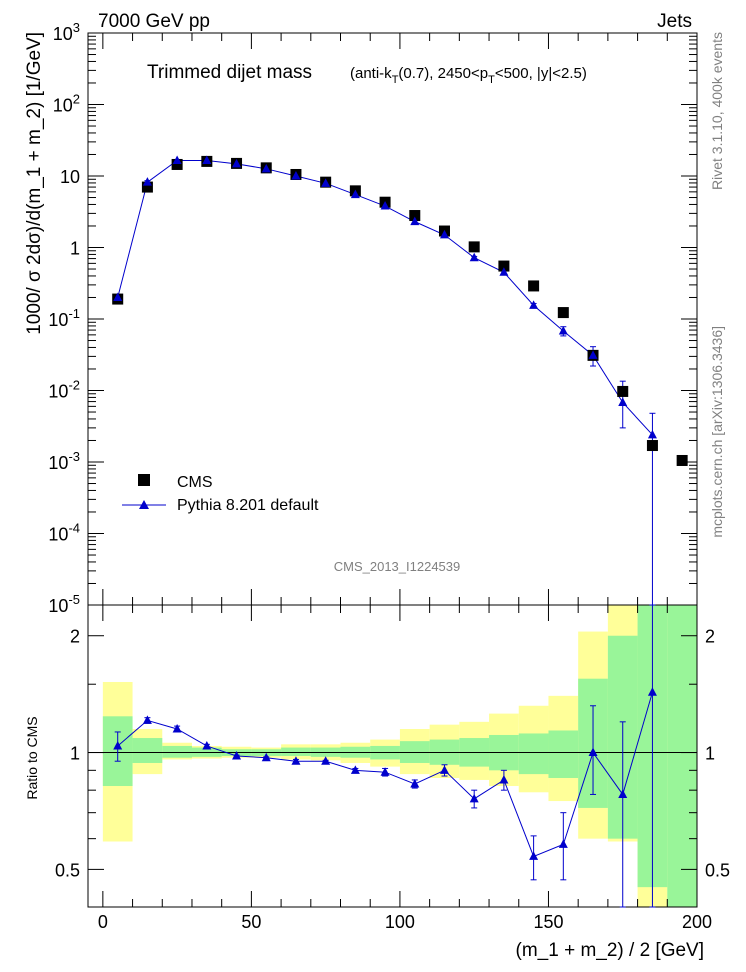 The height and width of the screenshot is (972, 746). Describe the element at coordinates (34, 183) in the screenshot. I see `main-y-axis-label: 1000/ σ 2dσ)/d(m_1 + m_2) [1/GeV]` at that location.